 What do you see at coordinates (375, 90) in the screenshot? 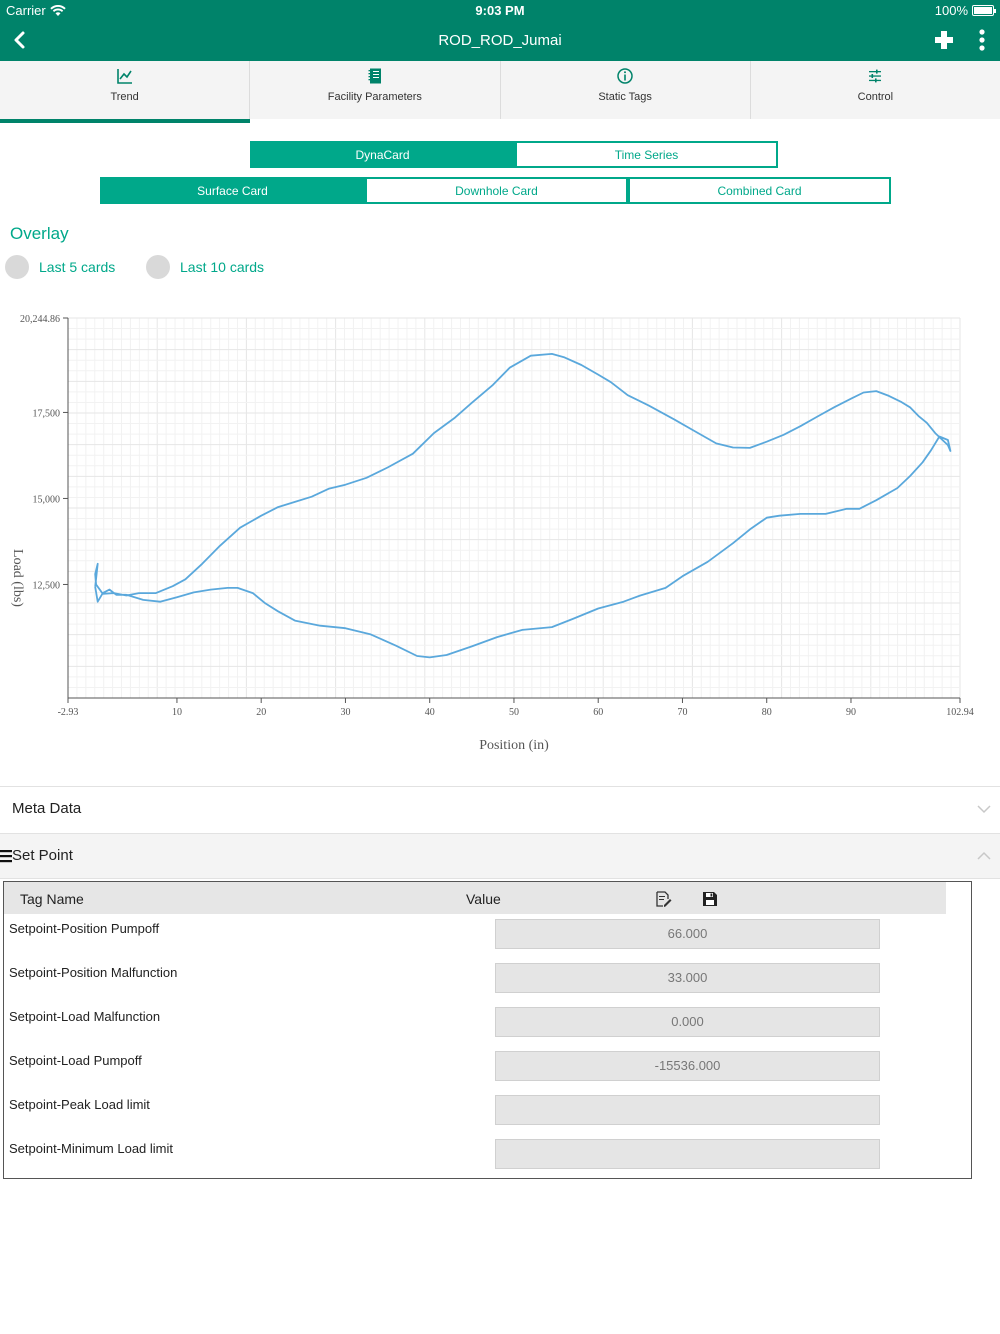
I see `tab-facility-parameters: Facility Parameters` at bounding box center [375, 90].